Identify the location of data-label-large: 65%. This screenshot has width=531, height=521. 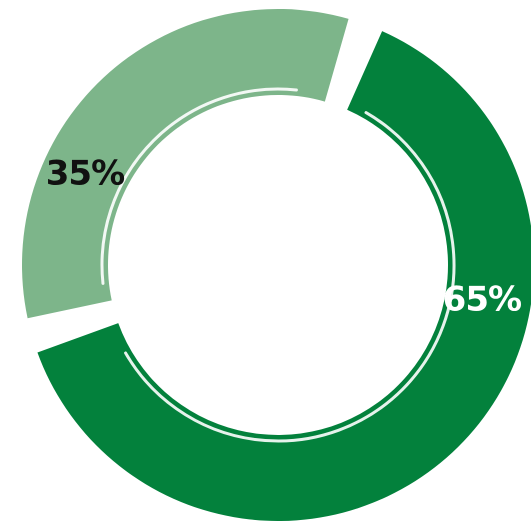
(482, 299).